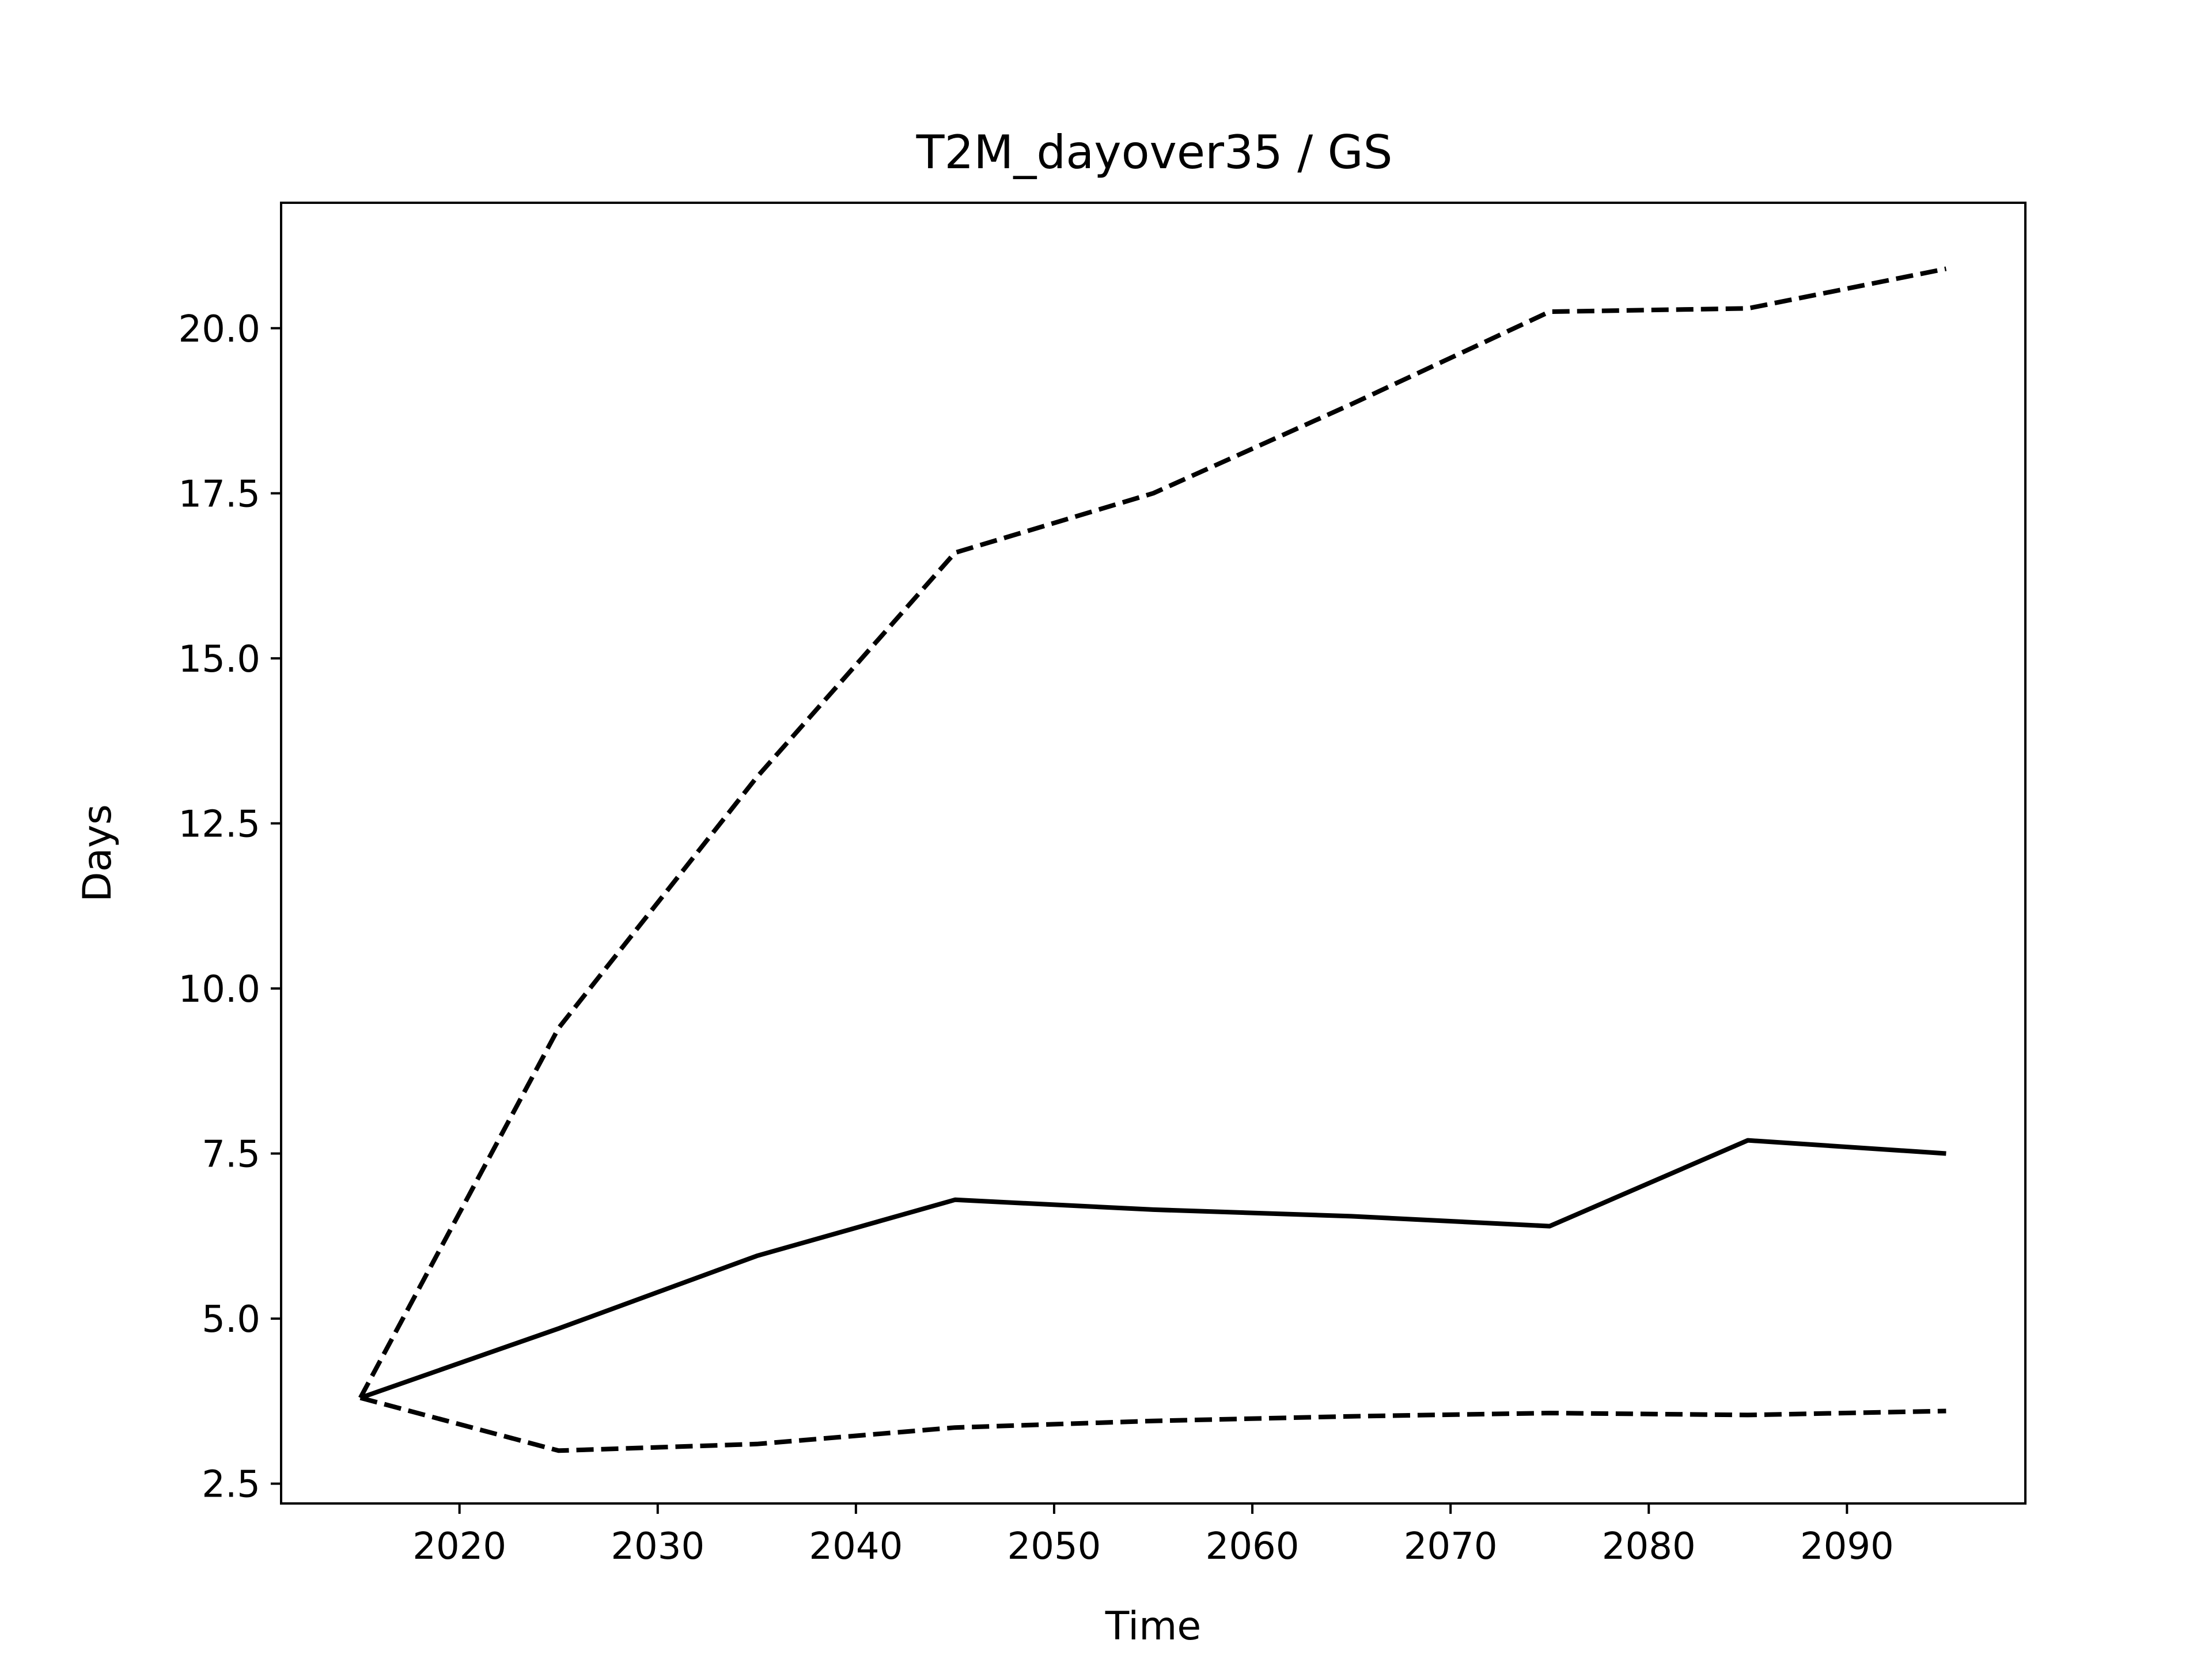 This screenshot has height=1659, width=2212. I want to click on y-tick-label: 5.0, so click(231, 1319).